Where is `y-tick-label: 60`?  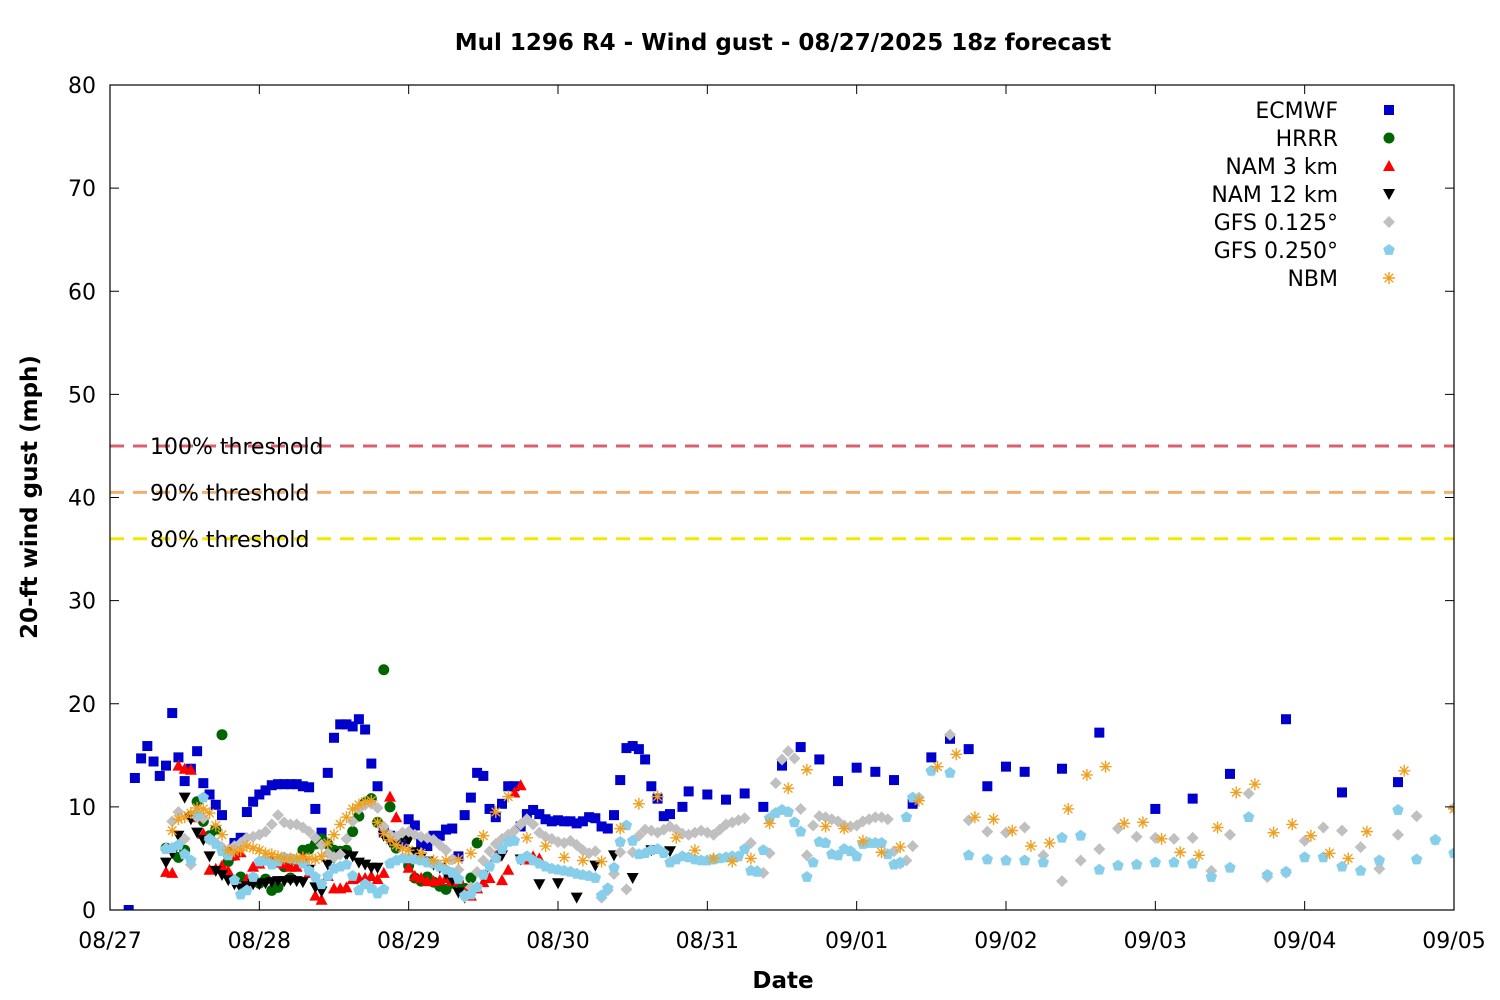 y-tick-label: 60 is located at coordinates (82, 292).